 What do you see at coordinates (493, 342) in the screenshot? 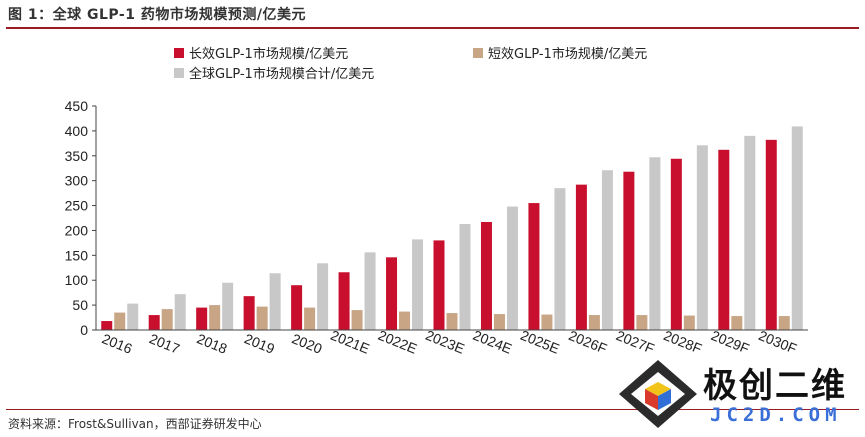
I see `x-tick-label: 2024E` at bounding box center [493, 342].